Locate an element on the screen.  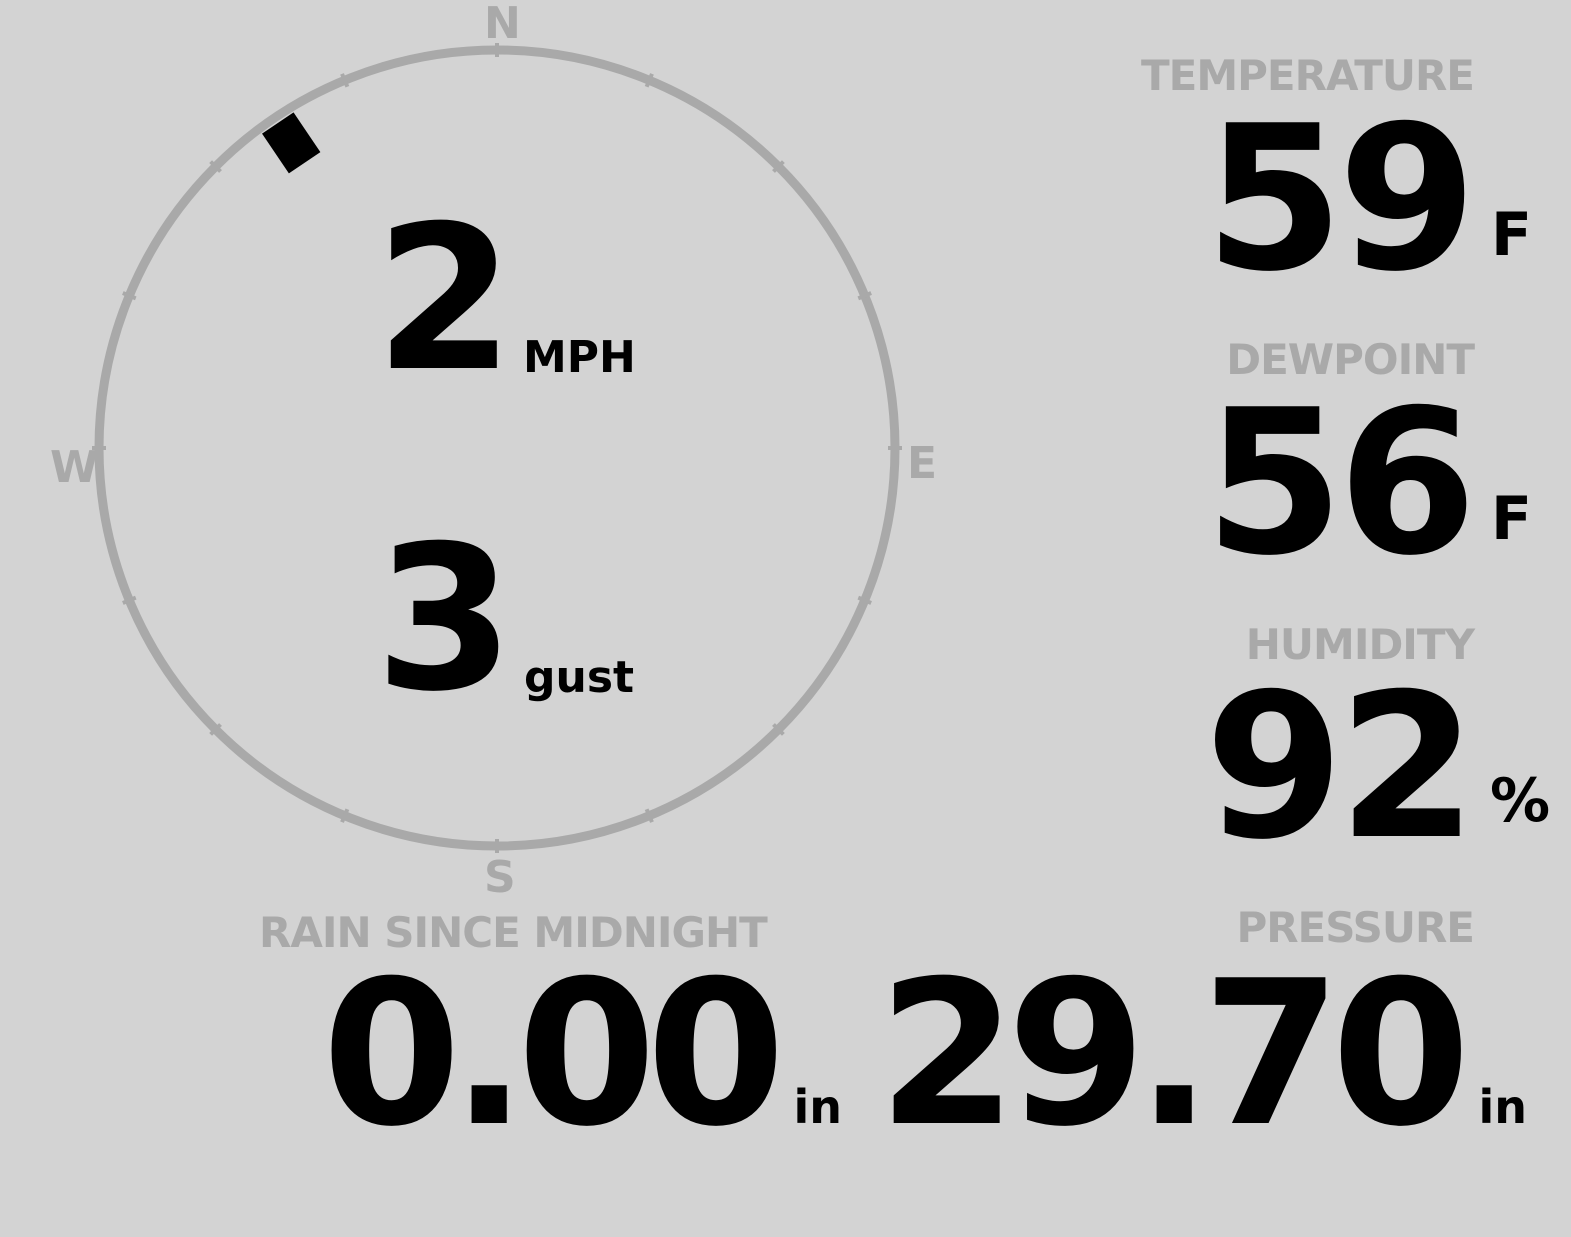
compass-east-label: E is located at coordinates (922, 463).